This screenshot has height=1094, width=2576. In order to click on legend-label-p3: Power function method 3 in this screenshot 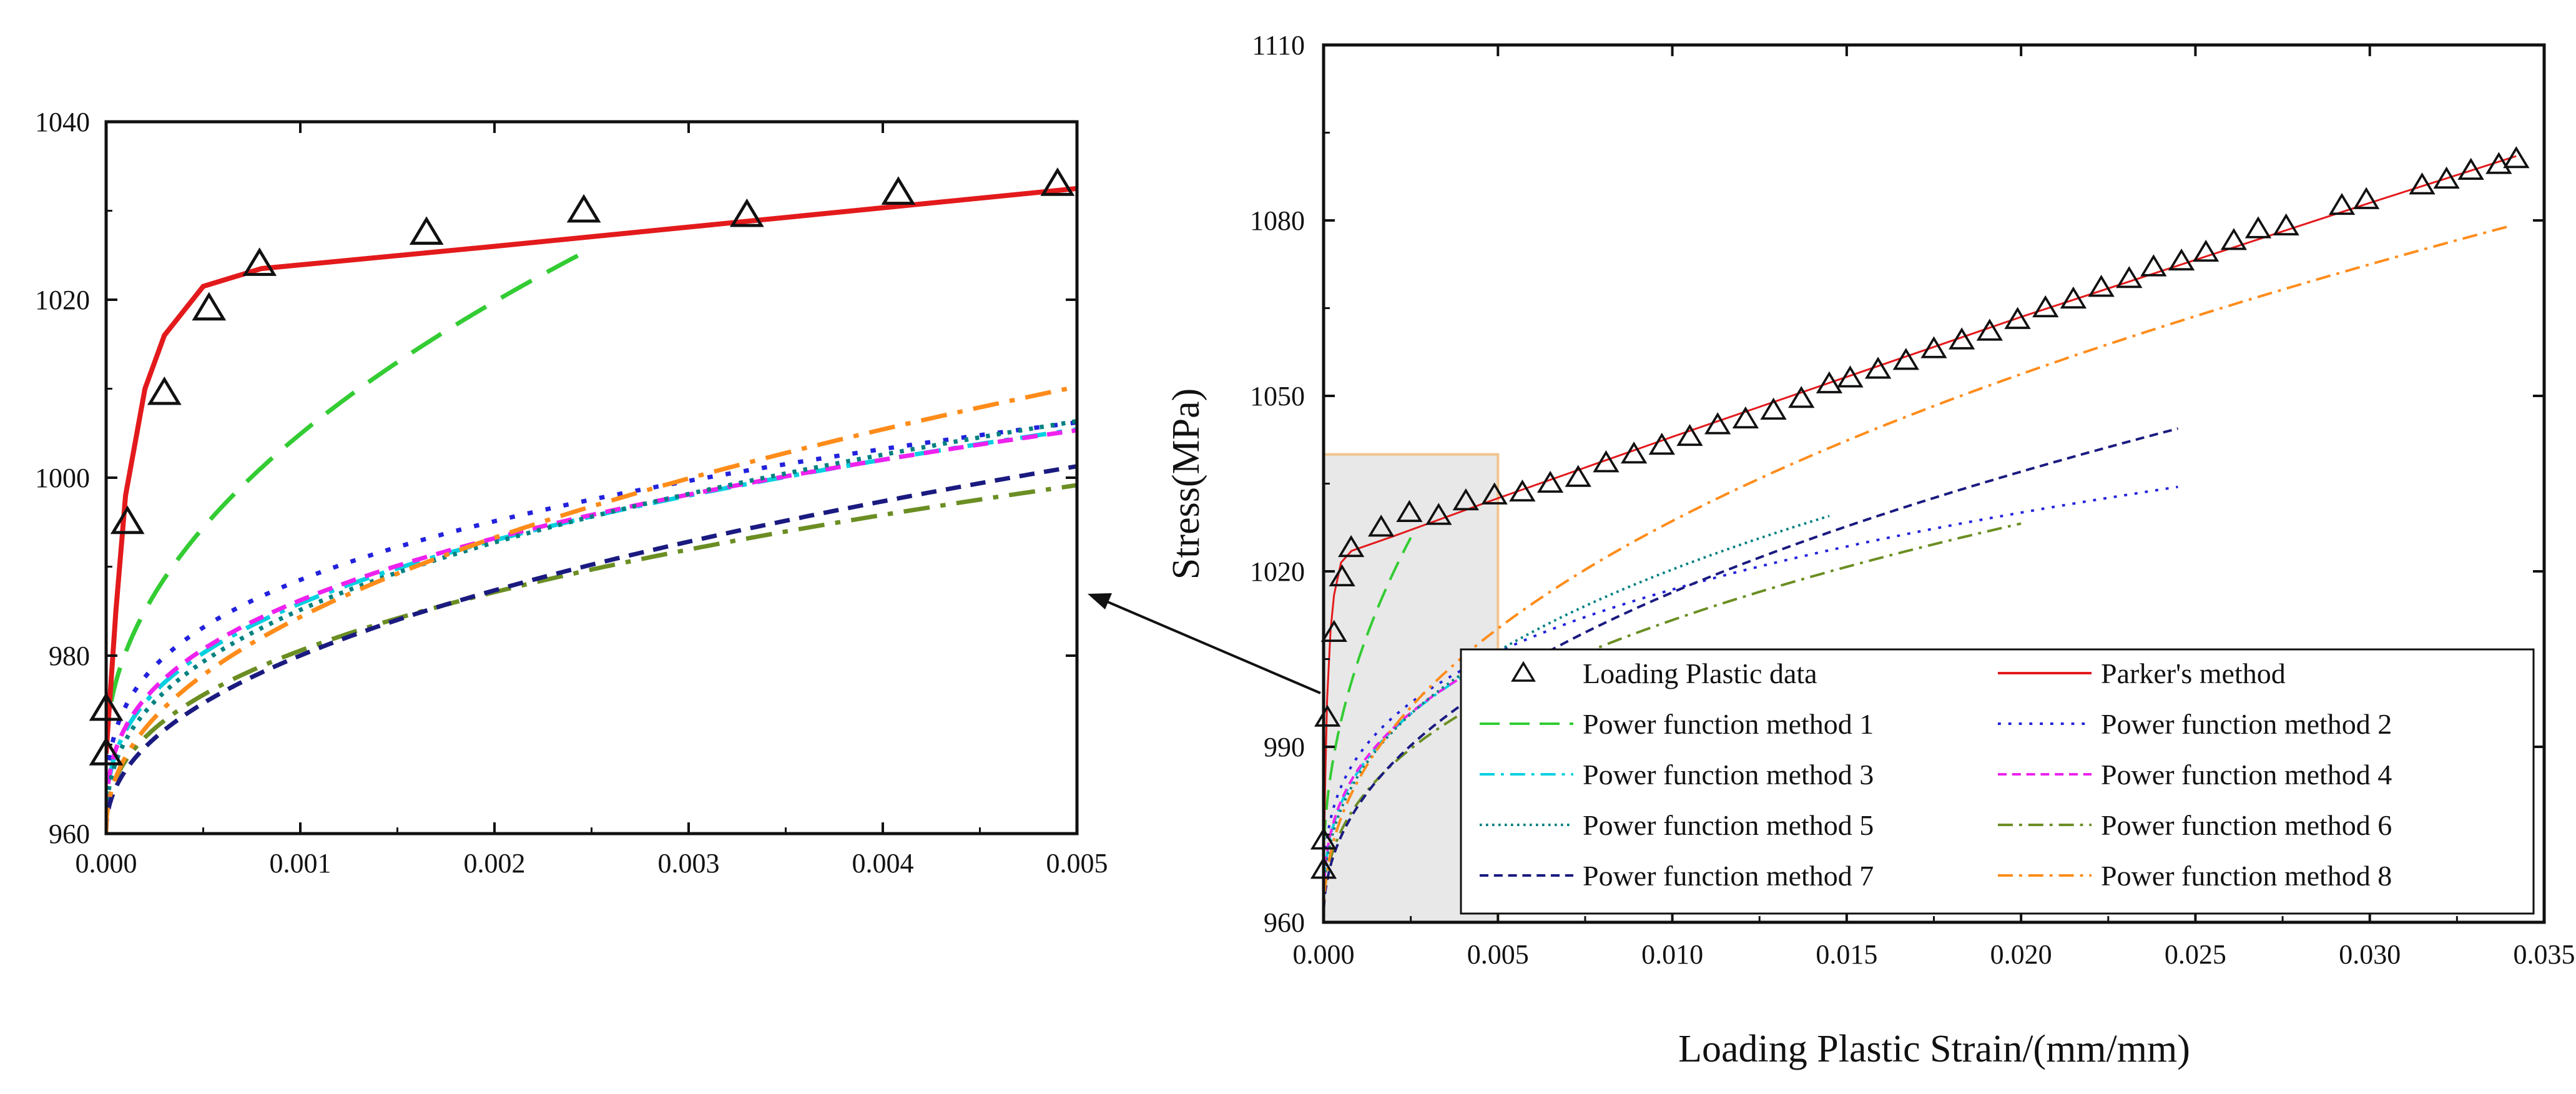, I will do `click(1728, 775)`.